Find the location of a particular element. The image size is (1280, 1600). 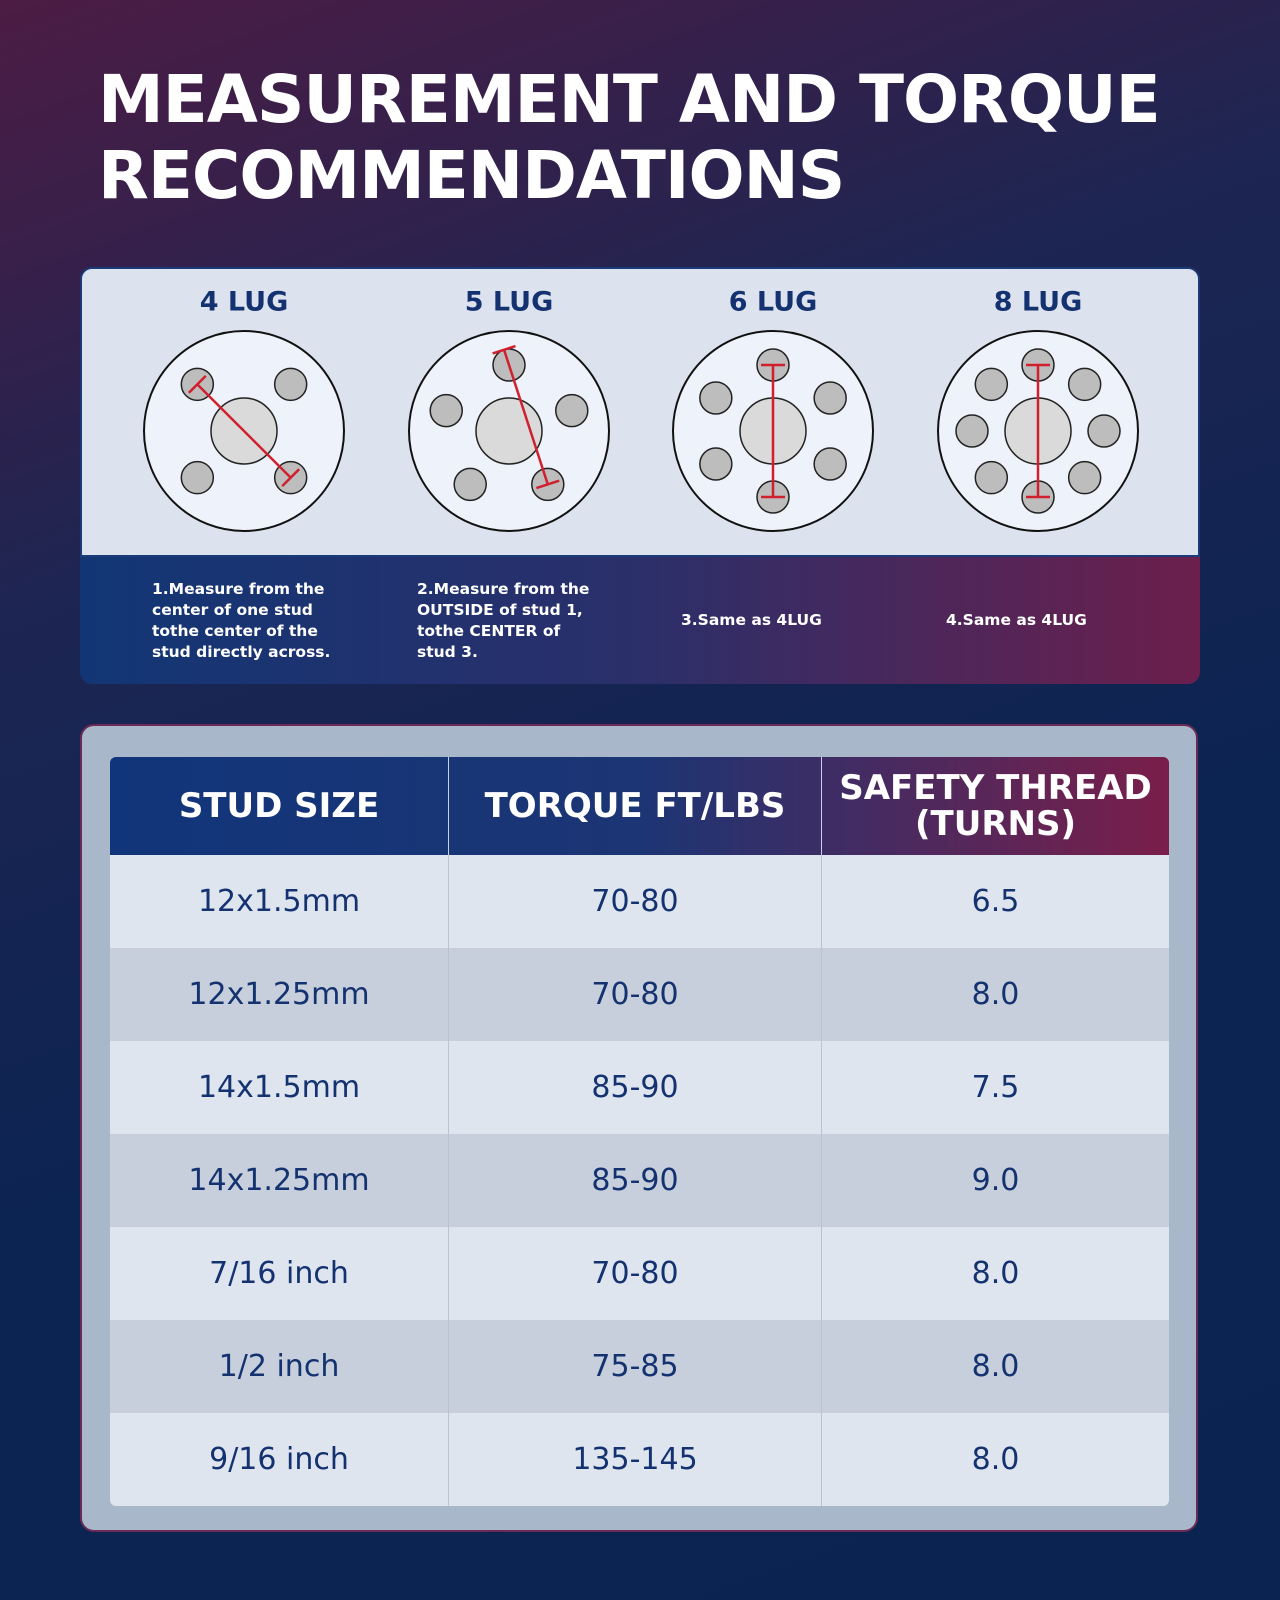

lug-label: 4 LUG is located at coordinates (244, 302).